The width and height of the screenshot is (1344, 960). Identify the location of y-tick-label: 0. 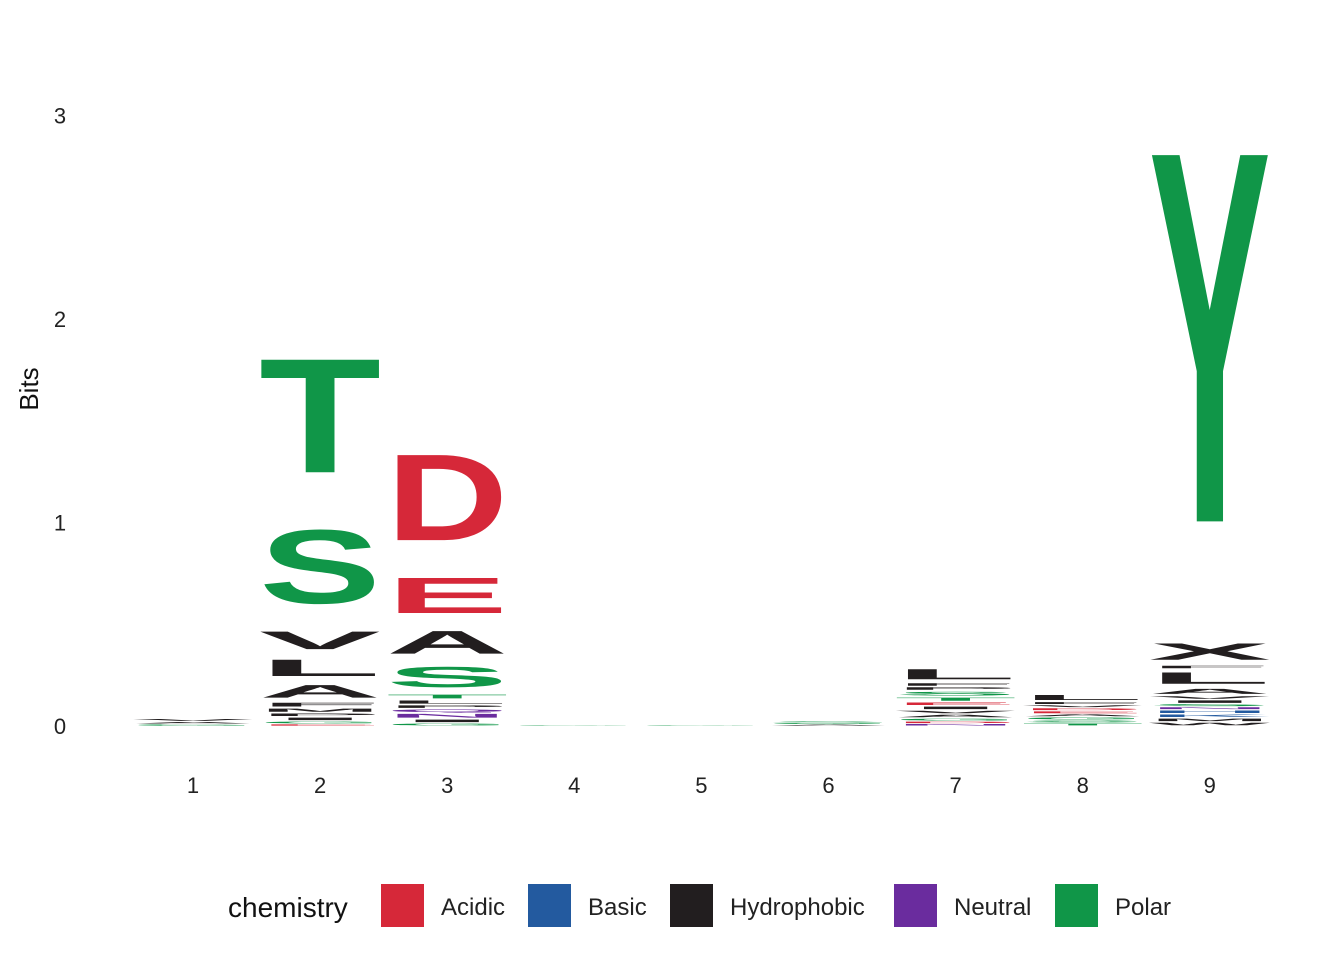
(60, 726).